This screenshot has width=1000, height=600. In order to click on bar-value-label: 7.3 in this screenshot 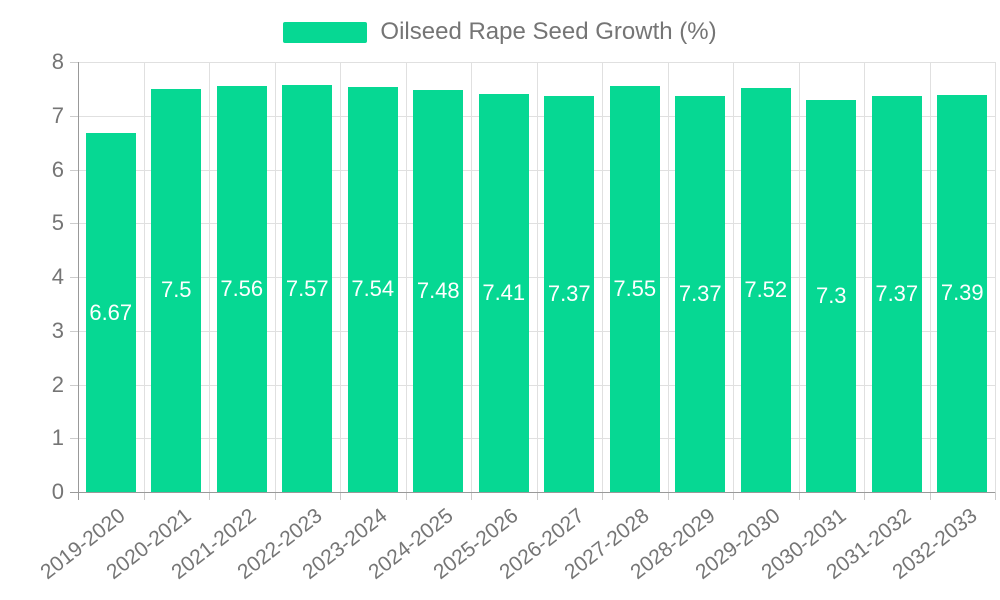, I will do `click(831, 295)`.